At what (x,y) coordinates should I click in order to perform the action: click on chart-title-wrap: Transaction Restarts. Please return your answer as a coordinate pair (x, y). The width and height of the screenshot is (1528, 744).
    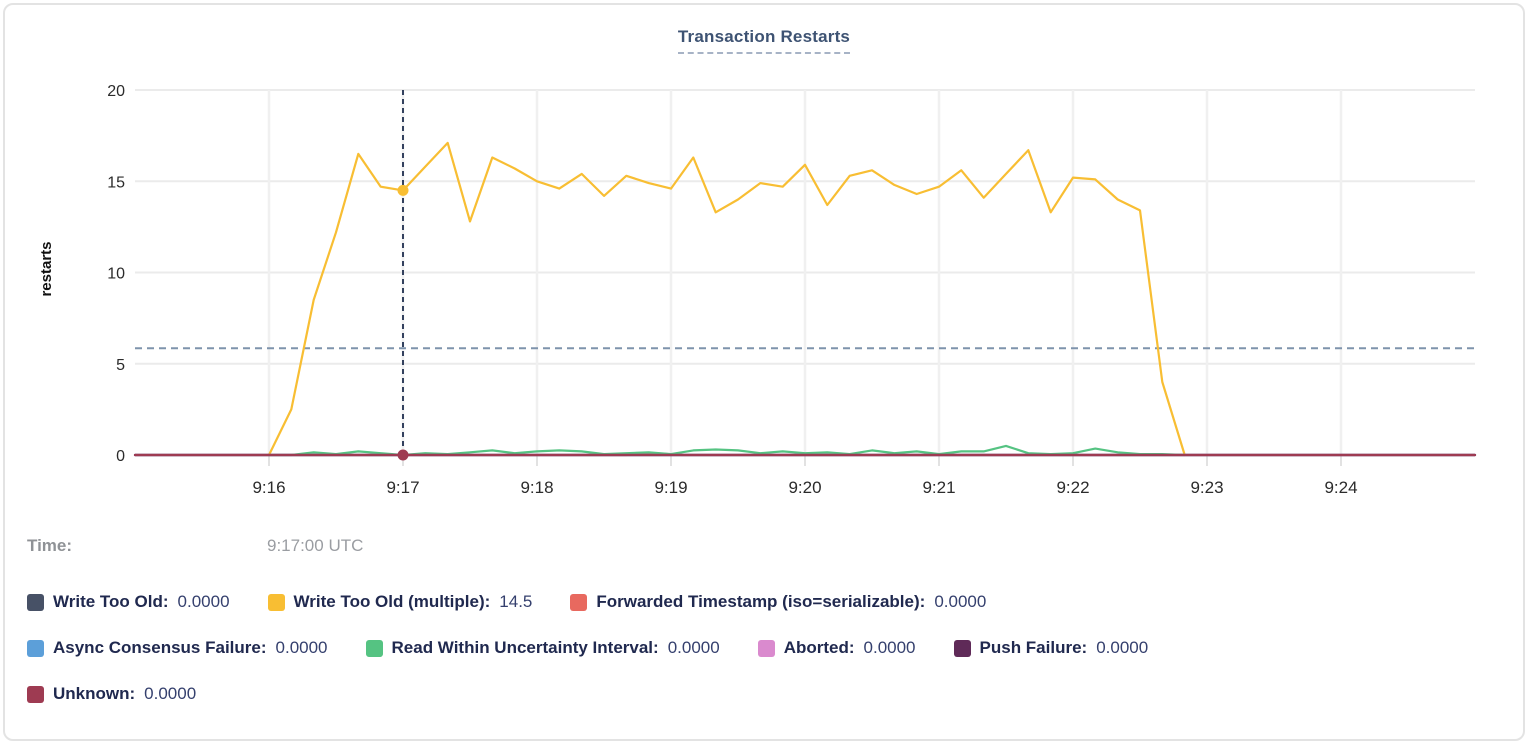
    Looking at the image, I should click on (764, 40).